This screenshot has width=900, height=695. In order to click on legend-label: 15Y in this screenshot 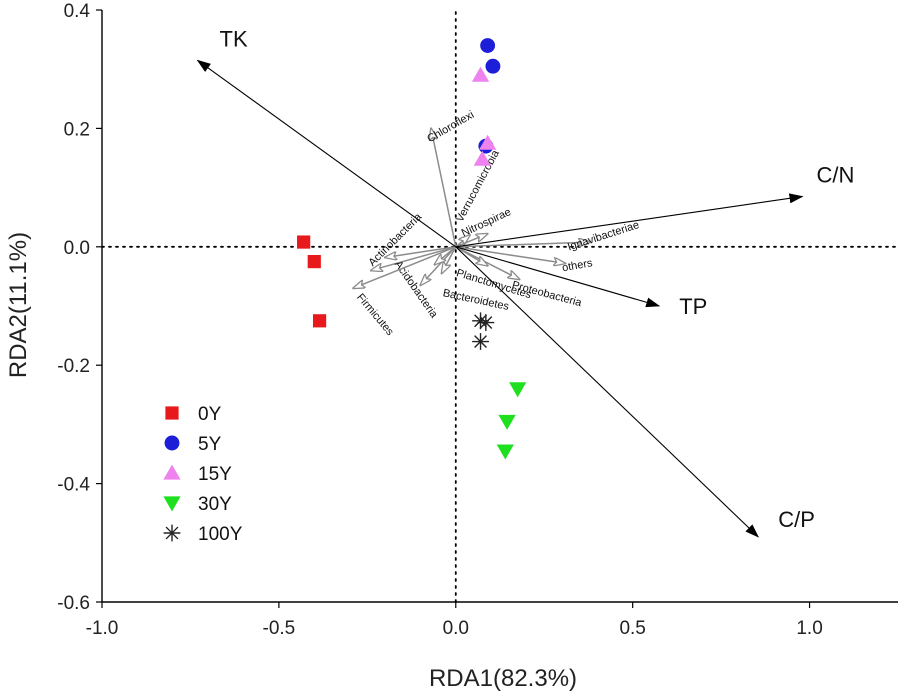, I will do `click(215, 474)`.